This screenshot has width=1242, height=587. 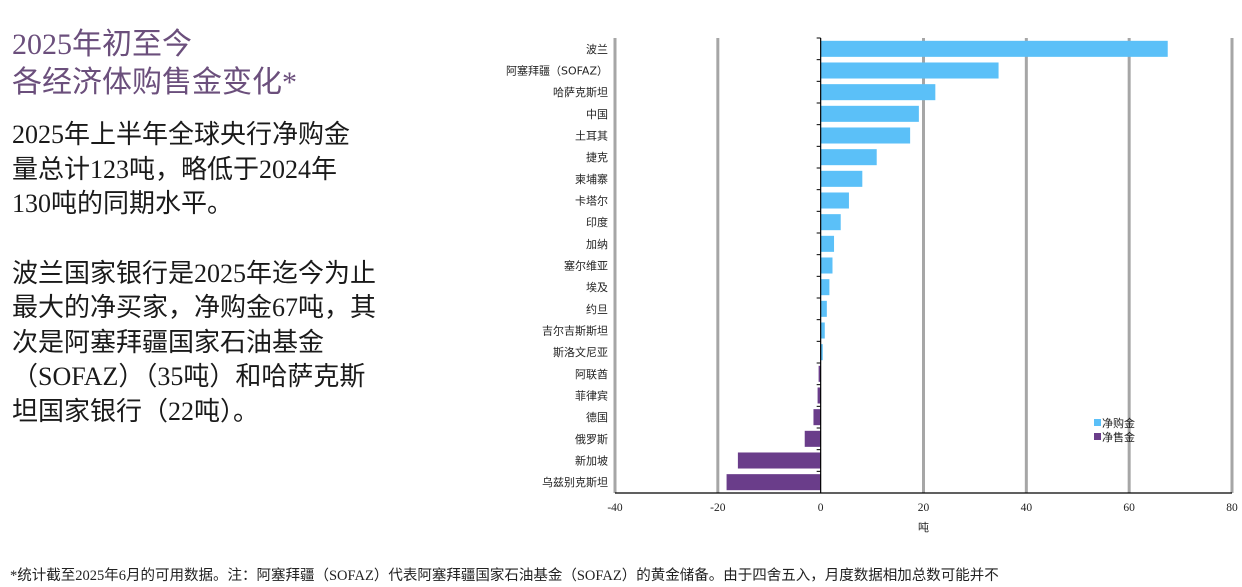 I want to click on legend-label-sell: 净售金, so click(x=1118, y=437).